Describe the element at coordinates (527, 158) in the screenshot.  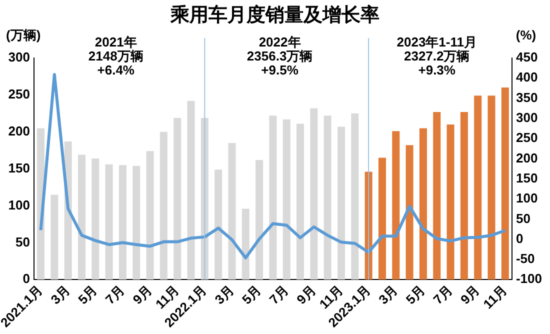
I see `y2-tick-label: 200` at that location.